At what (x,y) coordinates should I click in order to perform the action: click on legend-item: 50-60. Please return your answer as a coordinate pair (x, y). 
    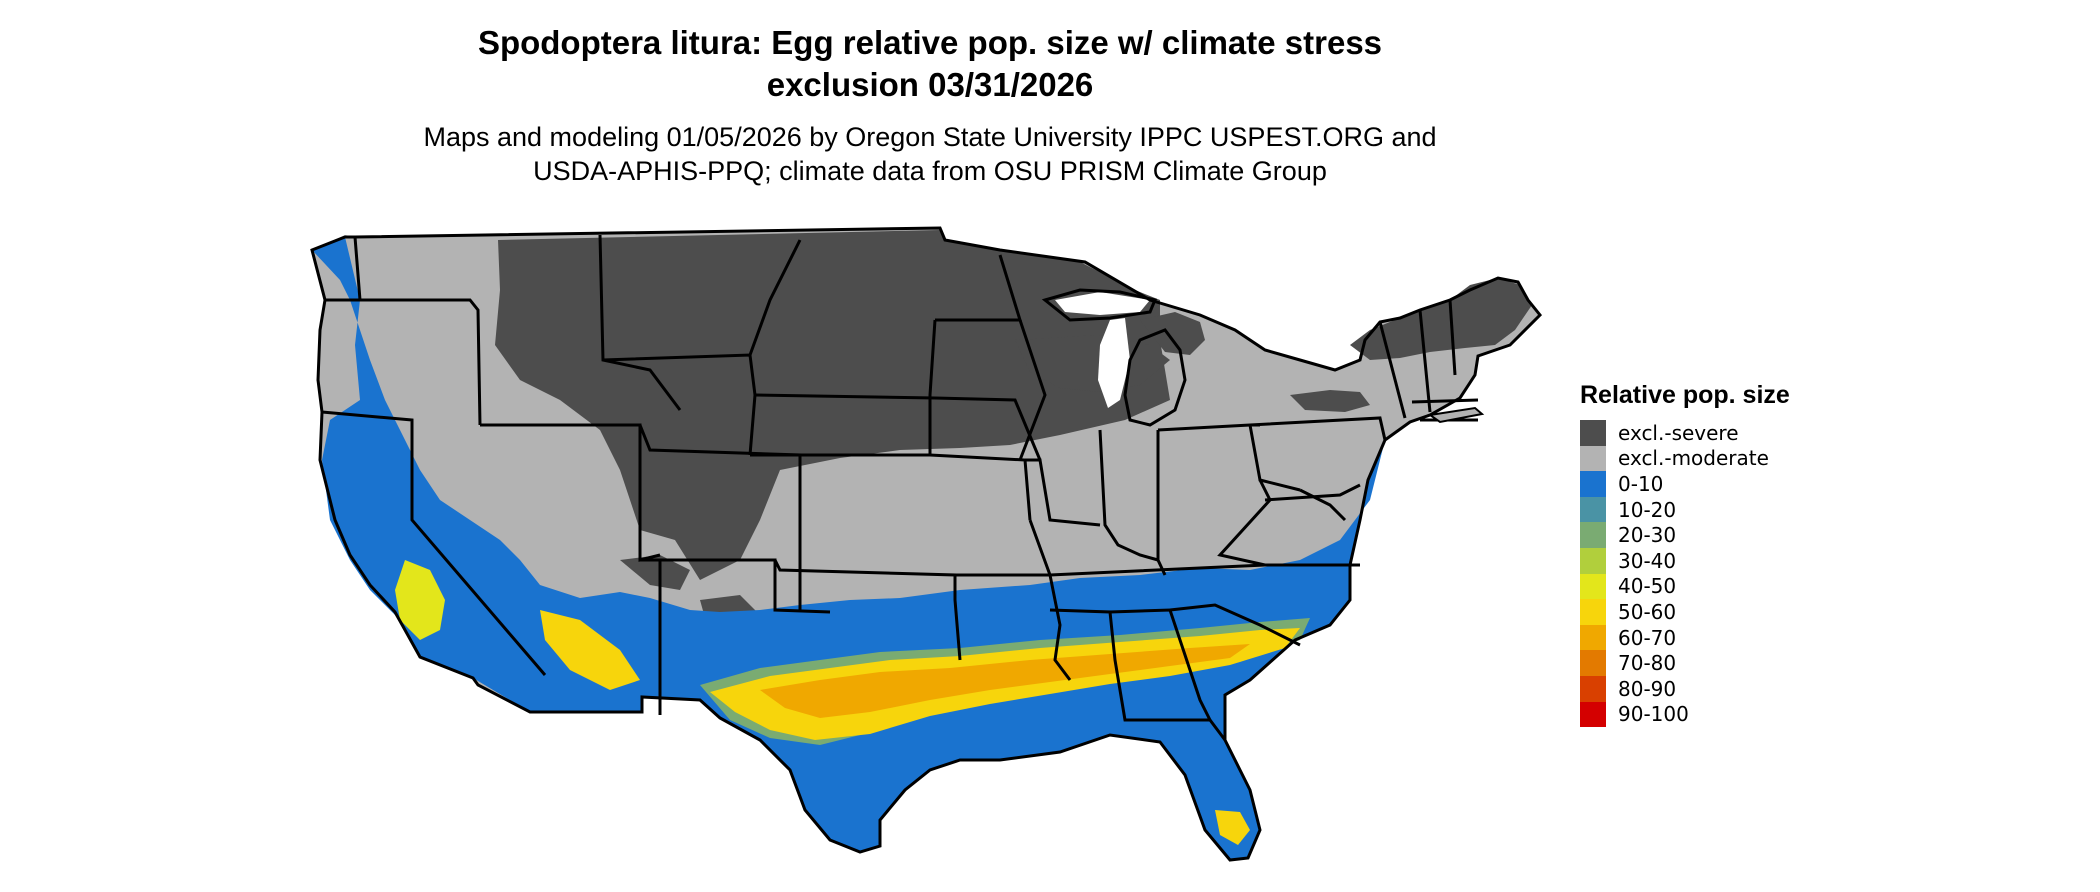
    Looking at the image, I should click on (1685, 612).